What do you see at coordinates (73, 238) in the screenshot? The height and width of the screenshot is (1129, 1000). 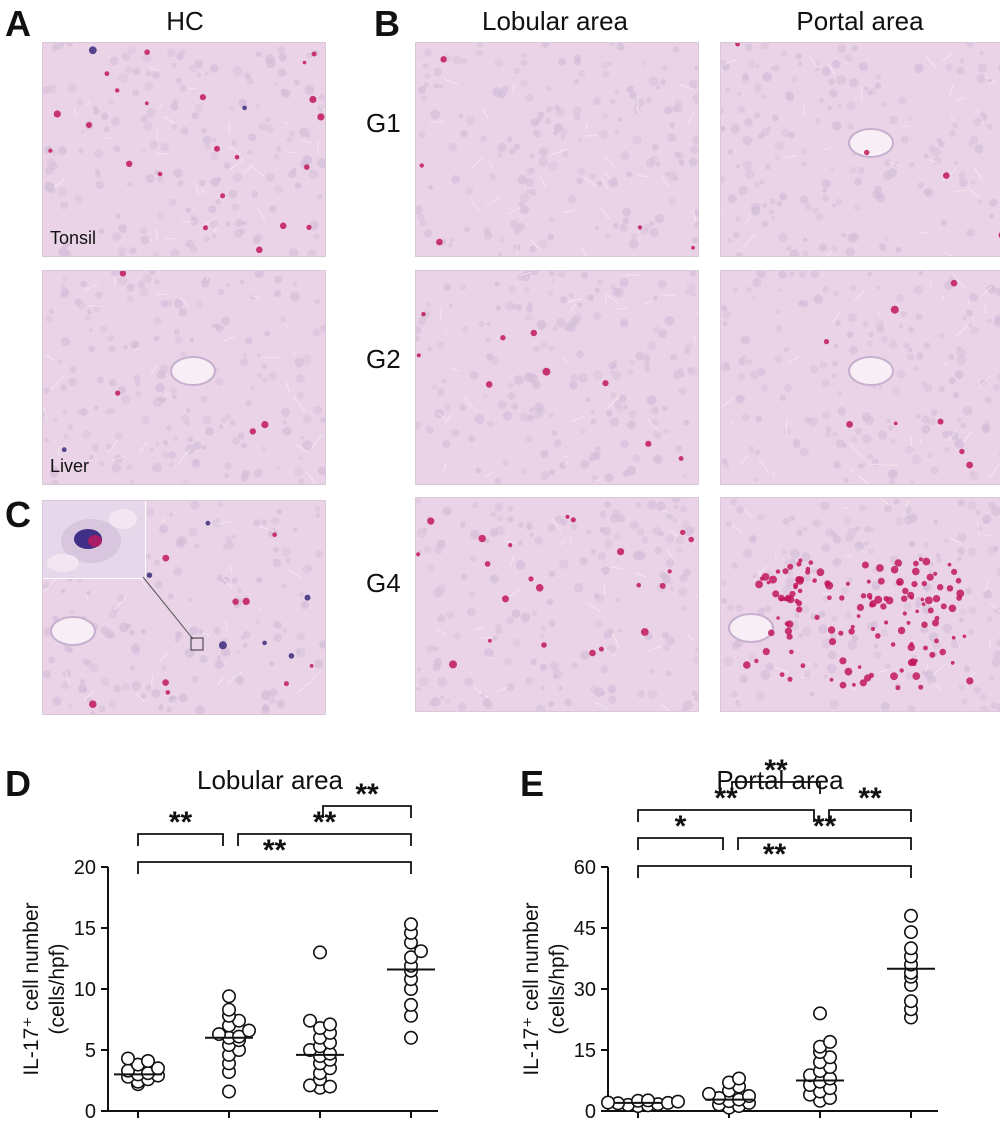 I see `tonsil-label: Tonsil` at bounding box center [73, 238].